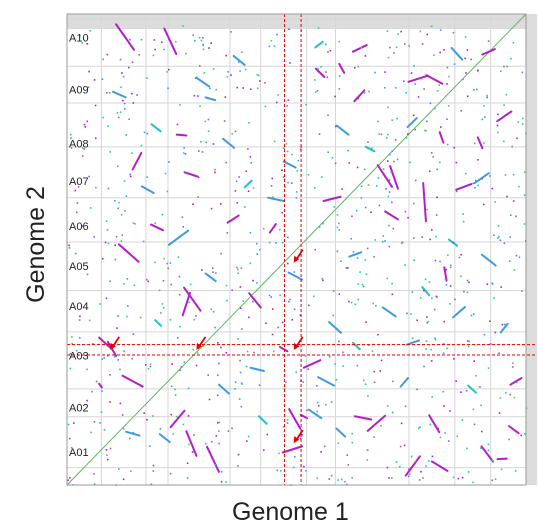  I want to click on y-tick-label-A08: A08, so click(79, 145).